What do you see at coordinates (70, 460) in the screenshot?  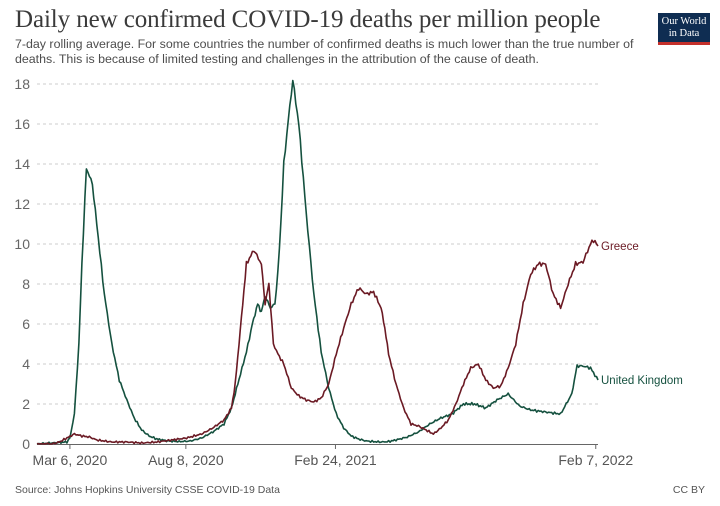 I see `x-tick-label: Mar 6, 2020` at bounding box center [70, 460].